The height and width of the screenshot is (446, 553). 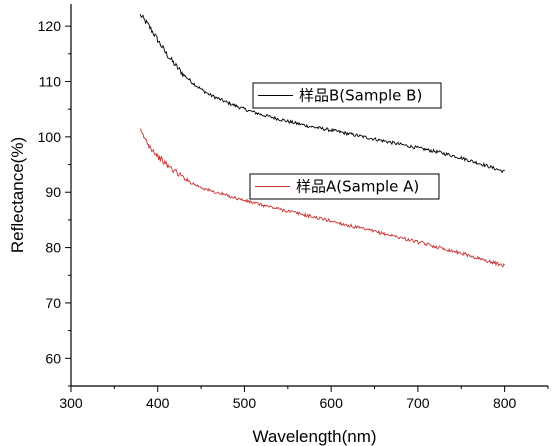 I want to click on x-tick-label: 600, so click(x=332, y=403).